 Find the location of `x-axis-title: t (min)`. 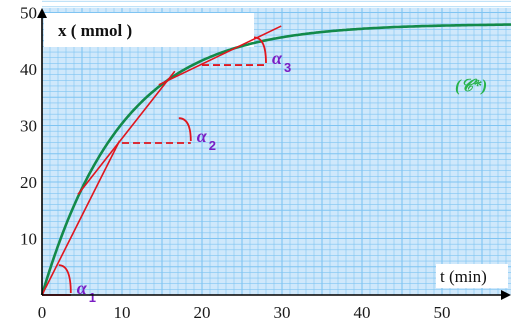

x-axis-title: t (min) is located at coordinates (463, 276).